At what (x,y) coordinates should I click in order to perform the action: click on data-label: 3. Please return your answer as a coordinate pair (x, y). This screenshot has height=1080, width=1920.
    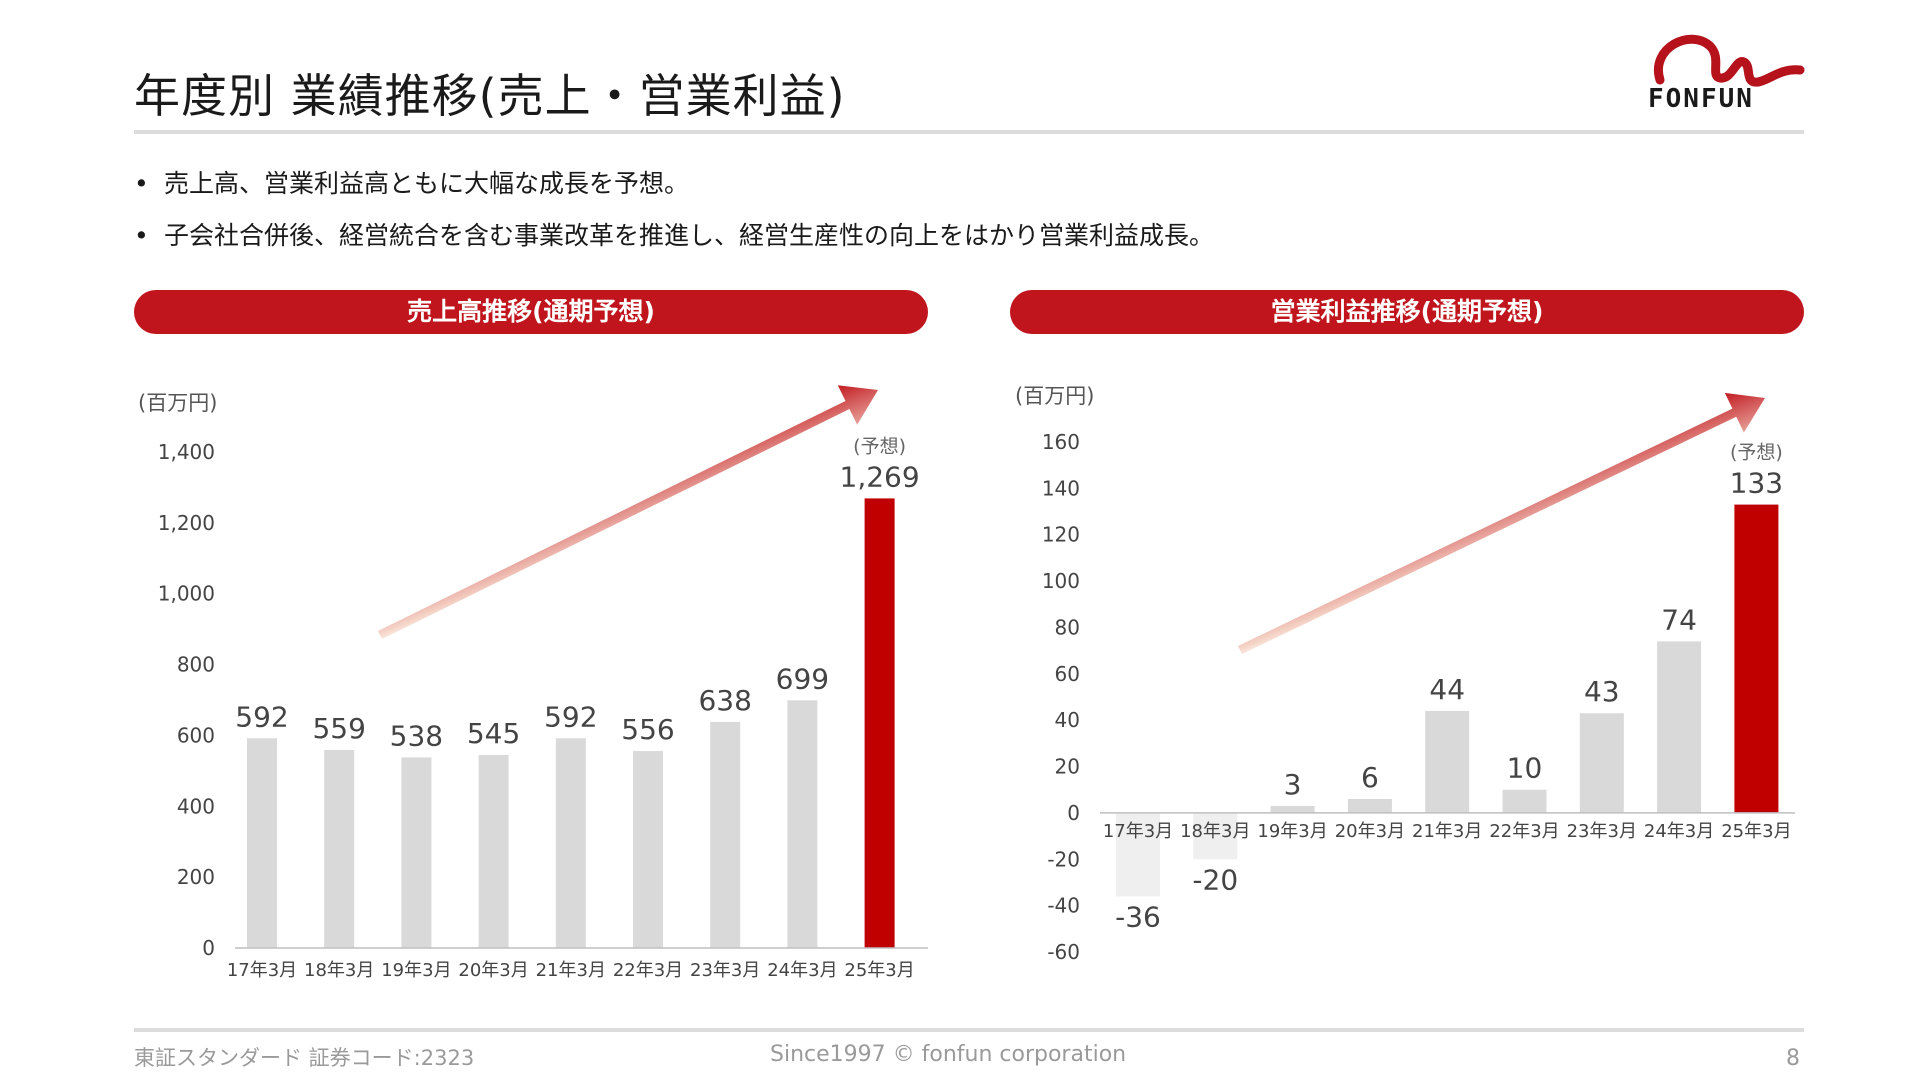
    Looking at the image, I should click on (1293, 784).